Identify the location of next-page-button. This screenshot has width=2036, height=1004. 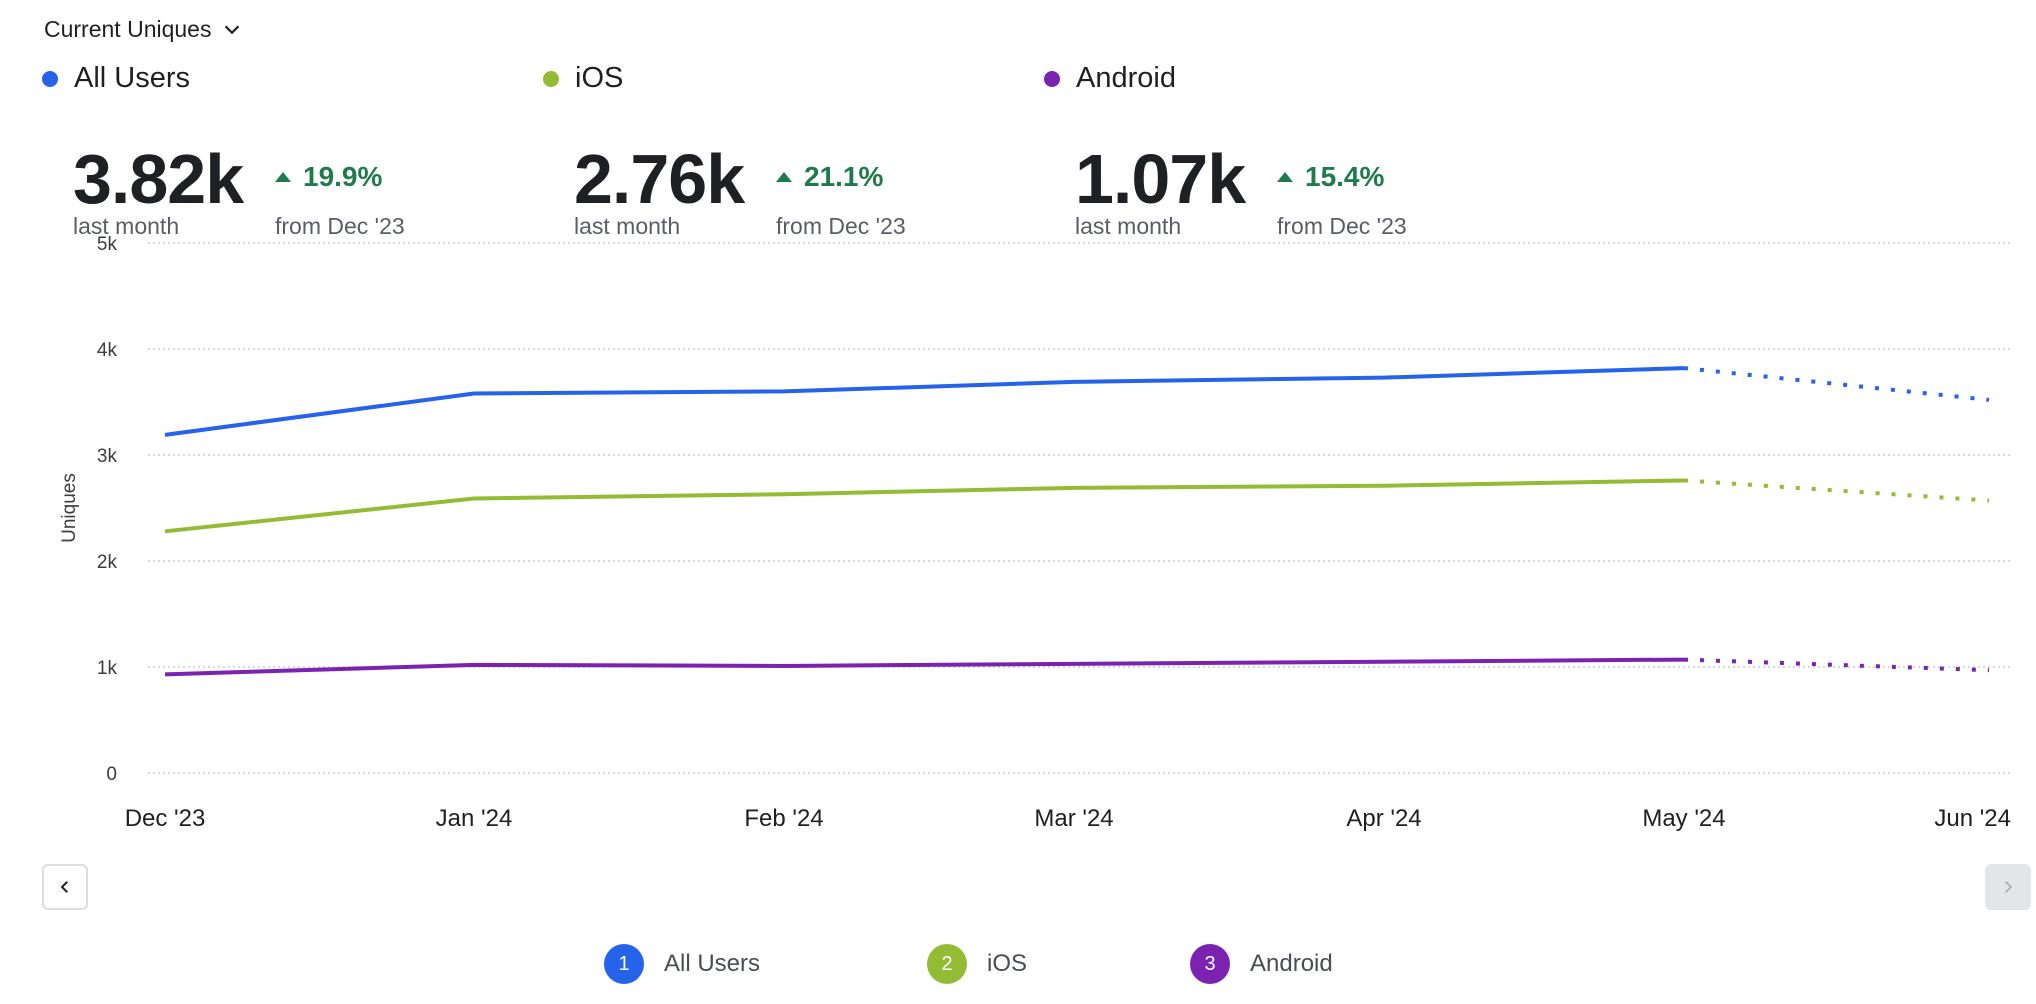
(2008, 887).